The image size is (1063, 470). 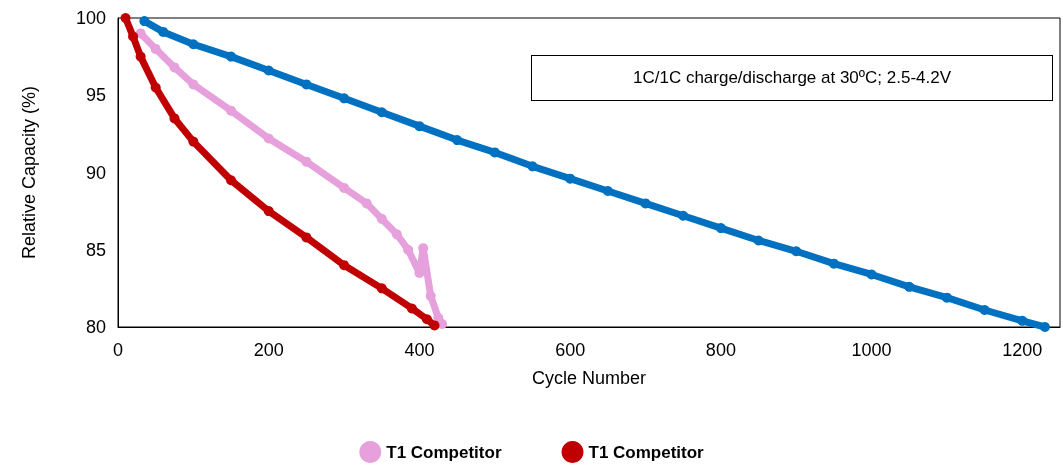 What do you see at coordinates (589, 378) in the screenshot?
I see `x-axis-title: Cycle Number` at bounding box center [589, 378].